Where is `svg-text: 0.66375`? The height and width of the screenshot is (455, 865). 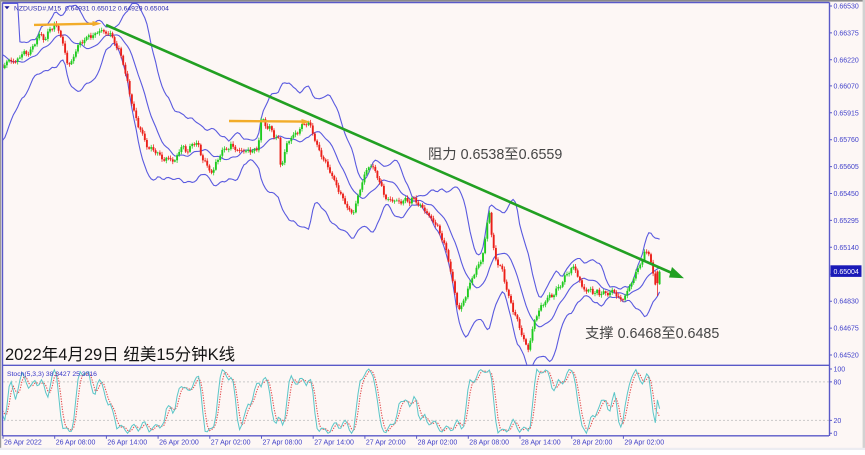 svg-text: 0.66375 is located at coordinates (846, 33).